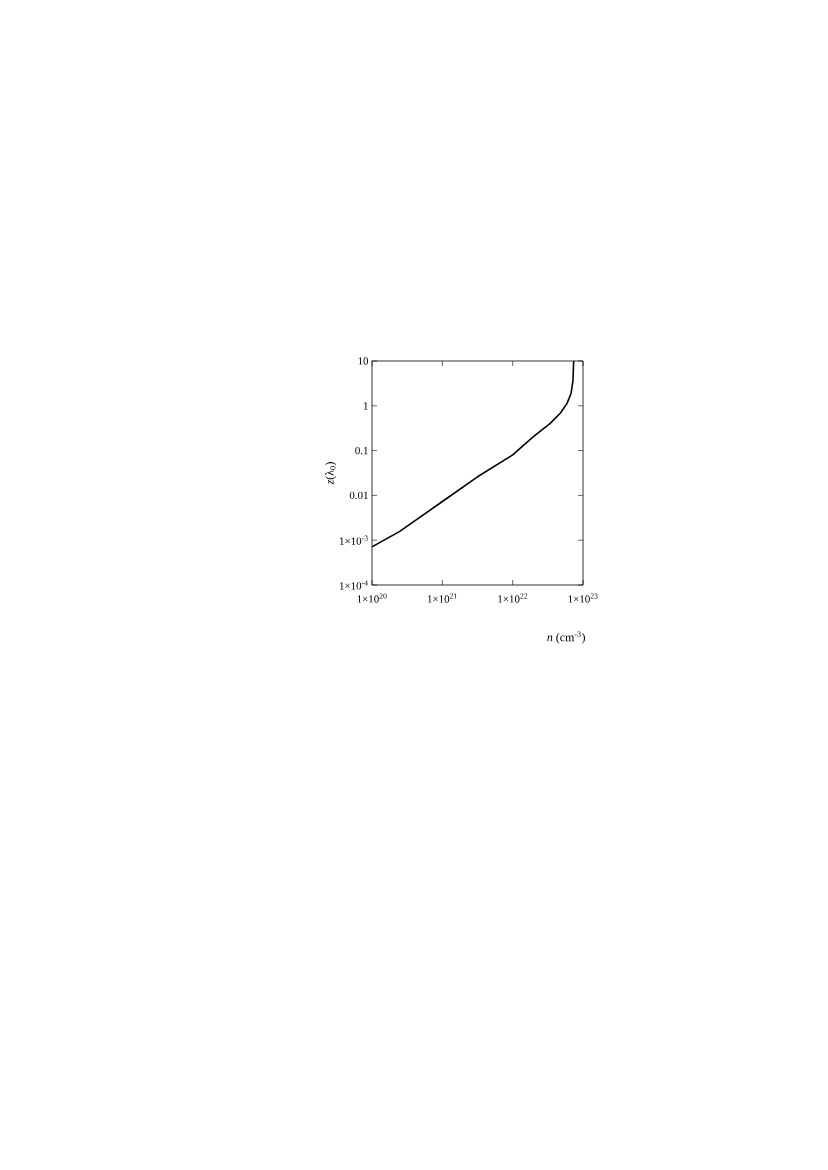  What do you see at coordinates (583, 598) in the screenshot?
I see `x-tick-label: 1×10$^{23}$` at bounding box center [583, 598].